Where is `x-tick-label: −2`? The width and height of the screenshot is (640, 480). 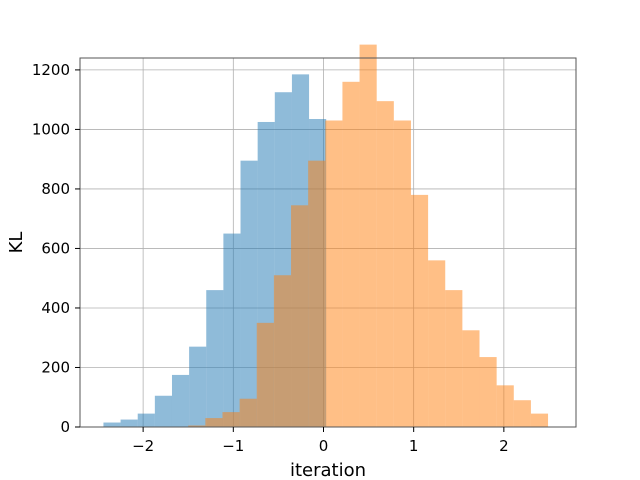
x-tick-label: −2 is located at coordinates (143, 446).